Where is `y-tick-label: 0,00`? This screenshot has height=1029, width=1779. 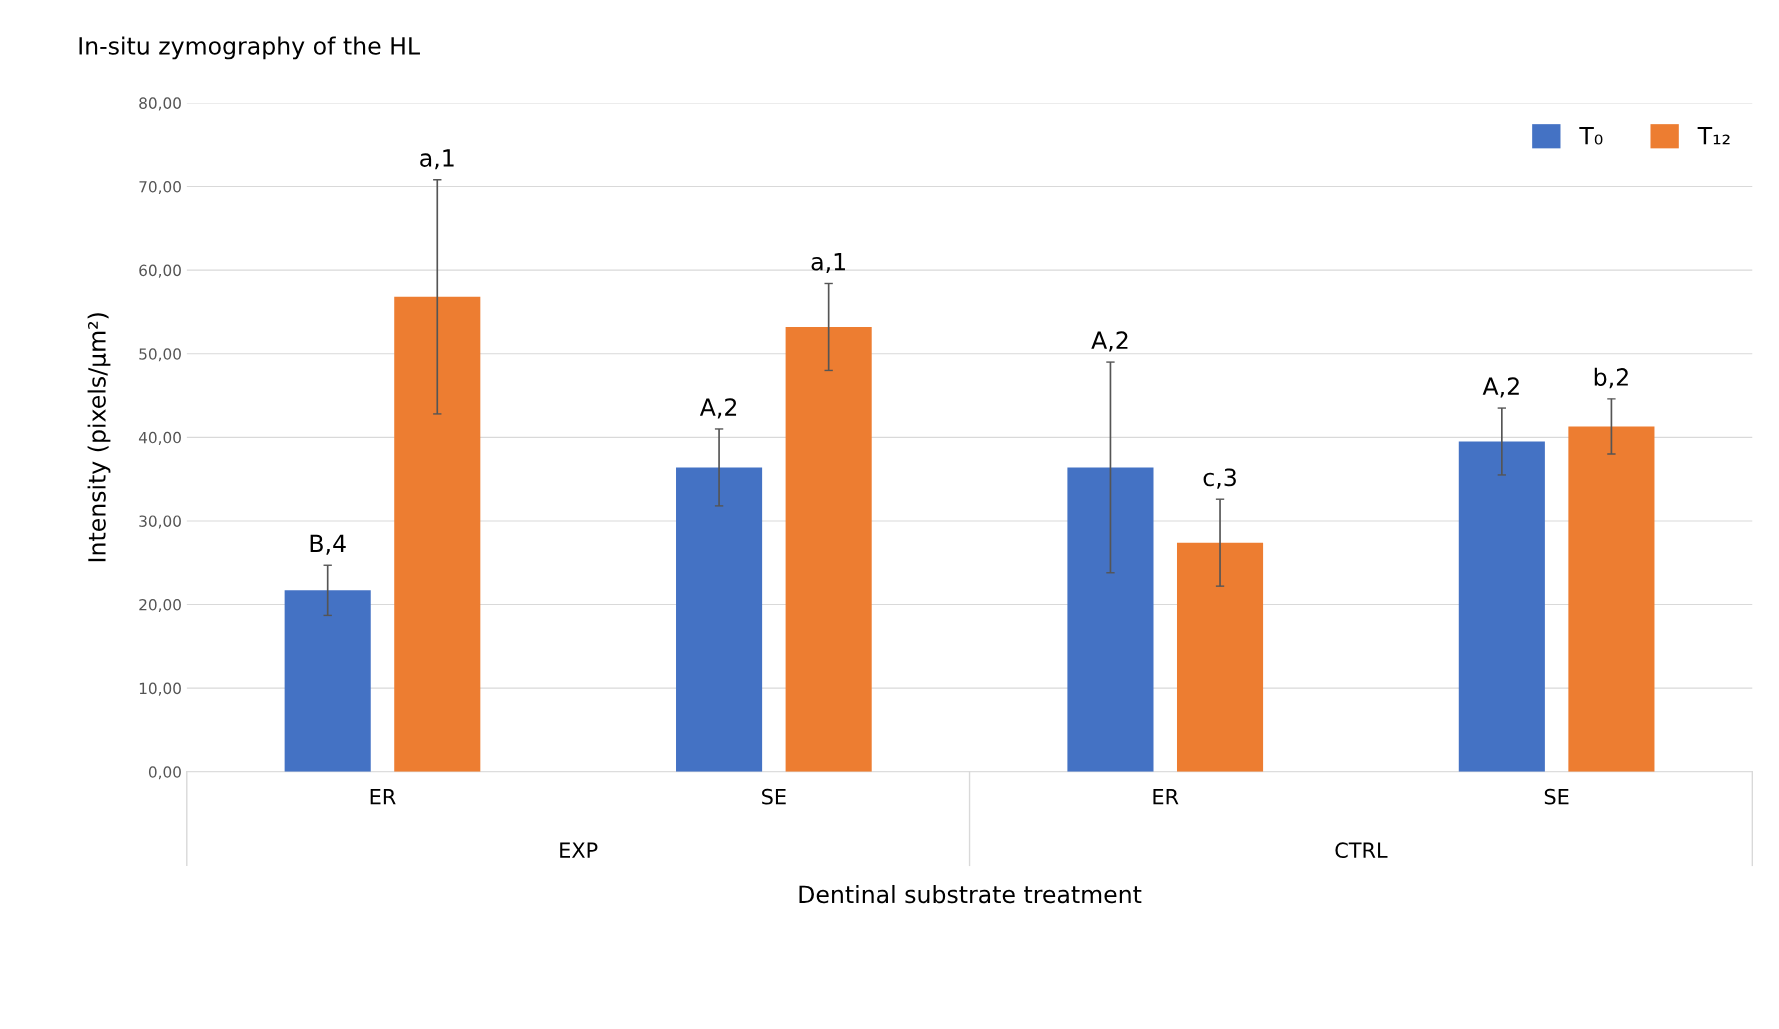
y-tick-label: 0,00 is located at coordinates (164, 773).